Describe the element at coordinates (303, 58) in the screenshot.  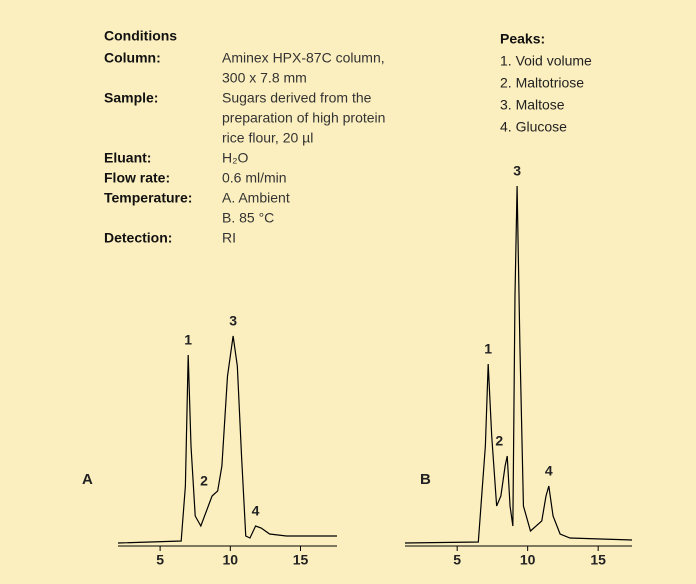
I see `condition-value: Aminex HPX-87C column,` at that location.